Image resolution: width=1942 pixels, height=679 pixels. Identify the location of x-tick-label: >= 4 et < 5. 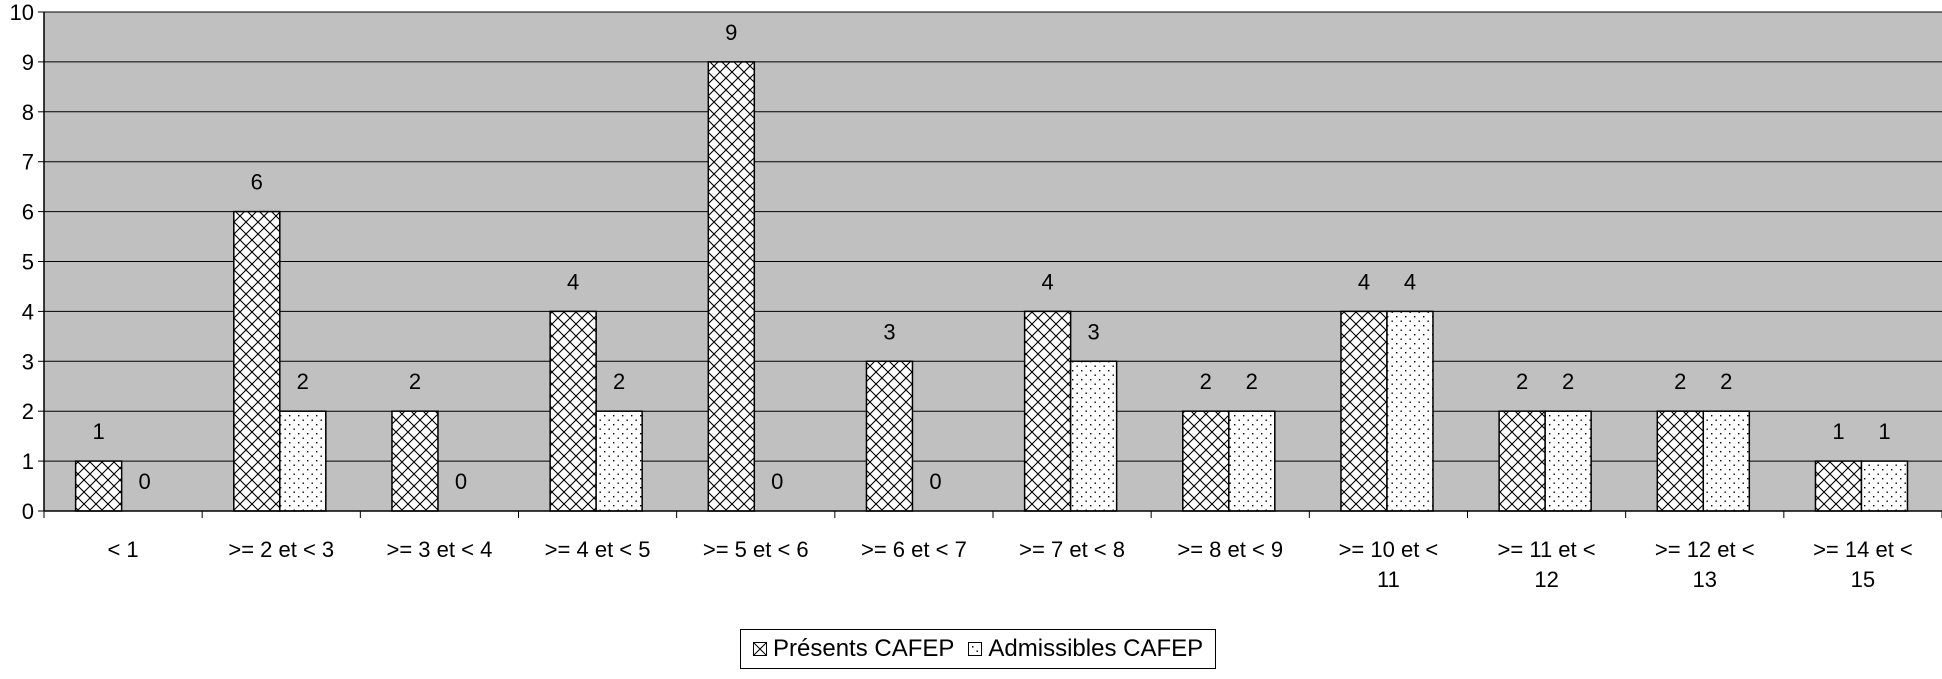
(598, 549).